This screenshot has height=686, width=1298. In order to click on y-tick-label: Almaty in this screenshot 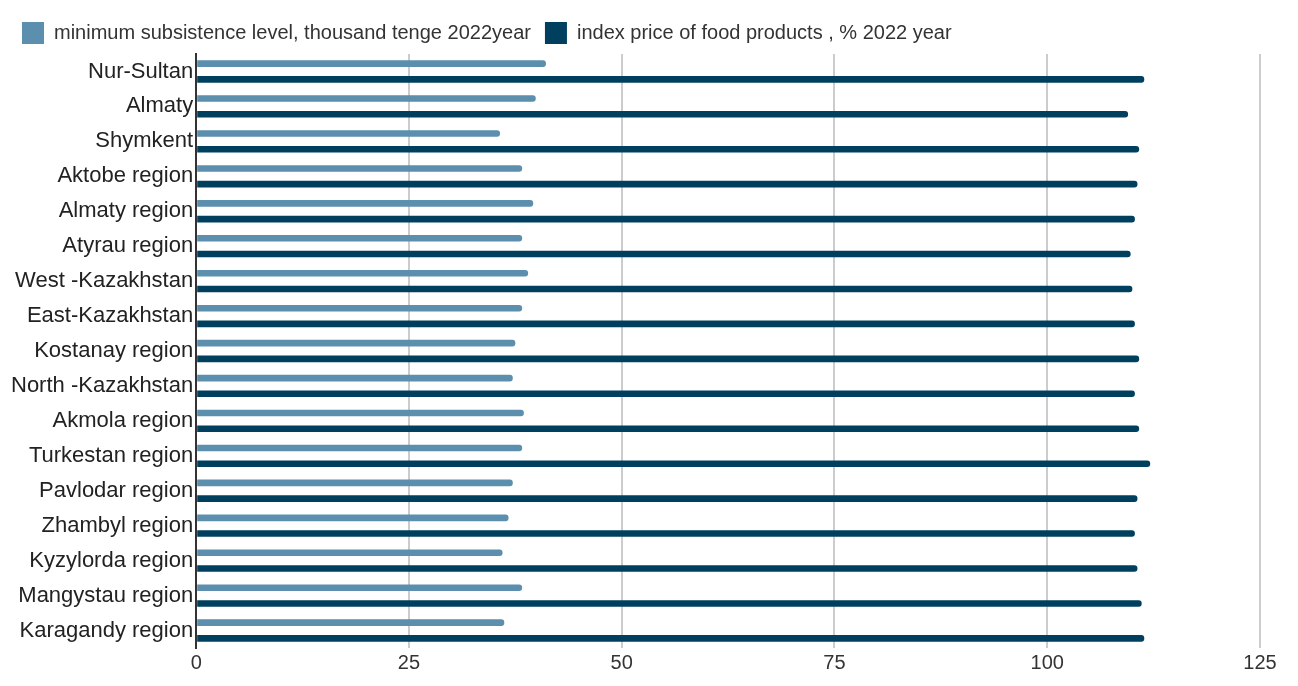, I will do `click(159, 105)`.